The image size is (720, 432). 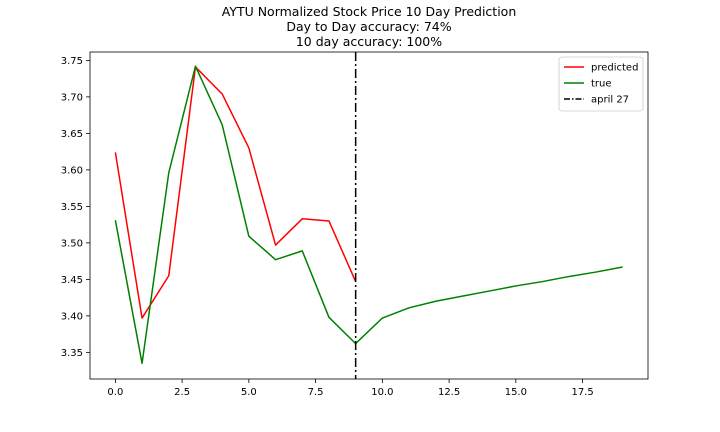 What do you see at coordinates (449, 392) in the screenshot?
I see `x-tick-label: 12.5` at bounding box center [449, 392].